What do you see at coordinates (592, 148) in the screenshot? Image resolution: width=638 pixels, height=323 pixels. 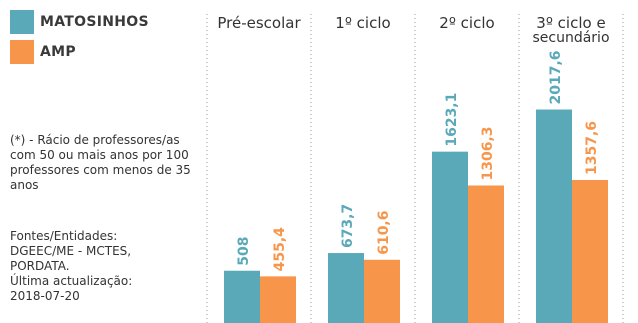 I see `data-label-amp: 1357,6` at bounding box center [592, 148].